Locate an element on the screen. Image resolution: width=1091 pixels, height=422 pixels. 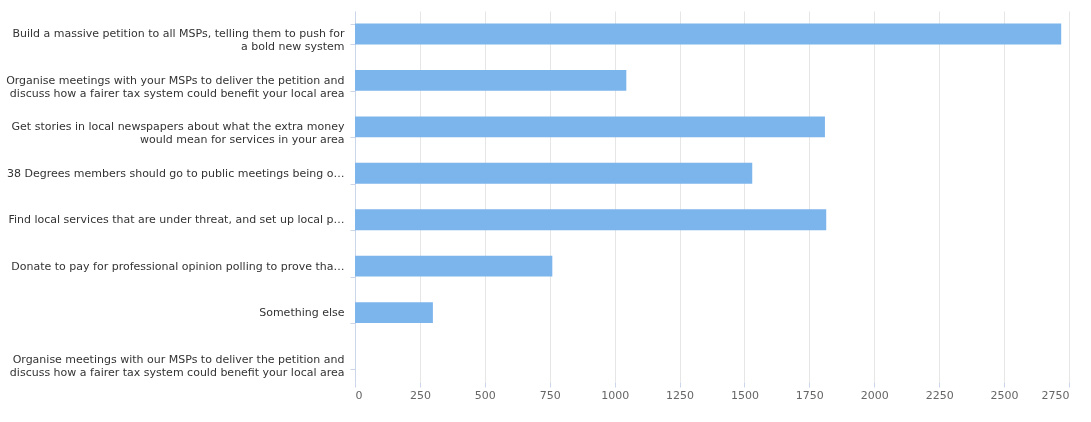
y-tick-label: Something else is located at coordinates (302, 313).